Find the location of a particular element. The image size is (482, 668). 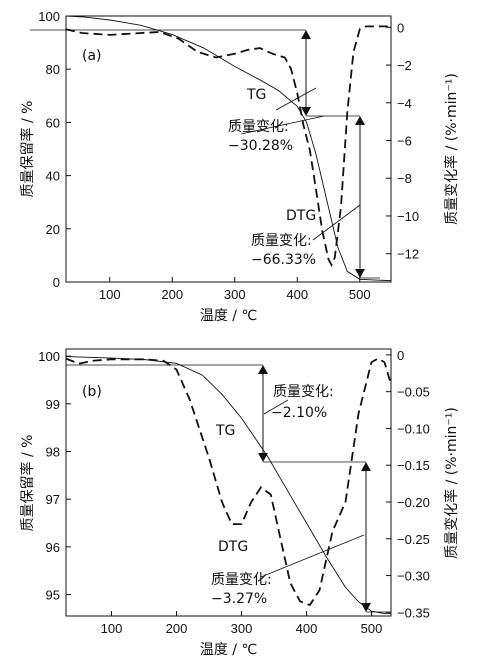

y-right-tick-label: −0.25 is located at coordinates (413, 539).